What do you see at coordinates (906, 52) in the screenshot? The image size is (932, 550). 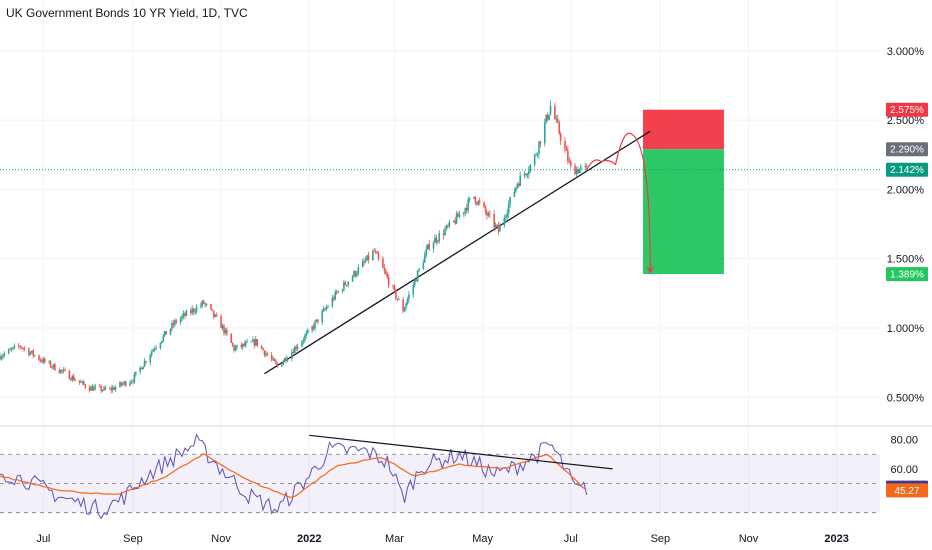 I see `price-tick-label: 3.000%` at bounding box center [906, 52].